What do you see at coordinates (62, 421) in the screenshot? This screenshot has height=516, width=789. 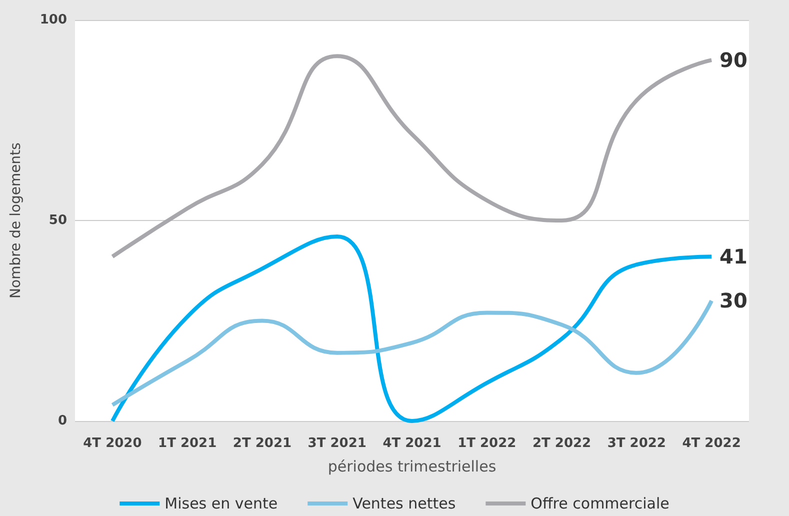 I see `y-tick-label: 0` at bounding box center [62, 421].